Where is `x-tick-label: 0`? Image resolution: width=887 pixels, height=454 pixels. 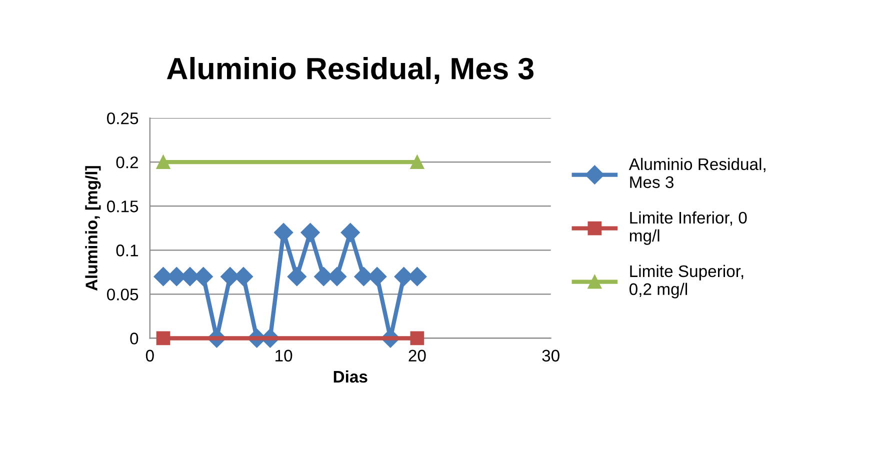
x-tick-label: 0 is located at coordinates (150, 356).